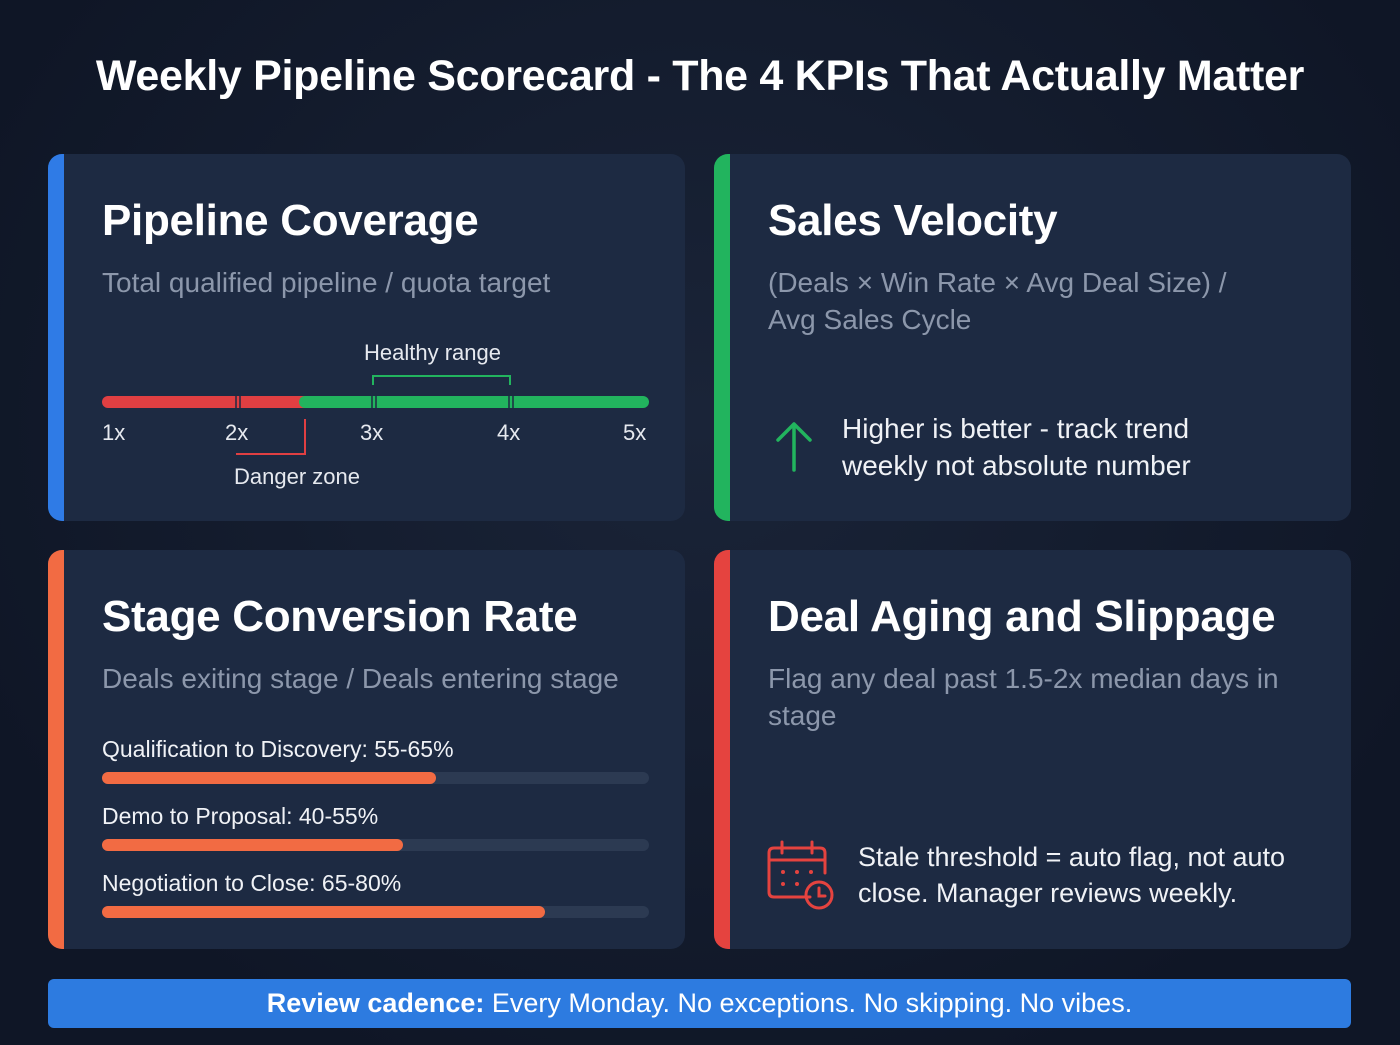 The height and width of the screenshot is (1045, 1400). What do you see at coordinates (432, 352) in the screenshot?
I see `healthy-range-label: Healthy range` at bounding box center [432, 352].